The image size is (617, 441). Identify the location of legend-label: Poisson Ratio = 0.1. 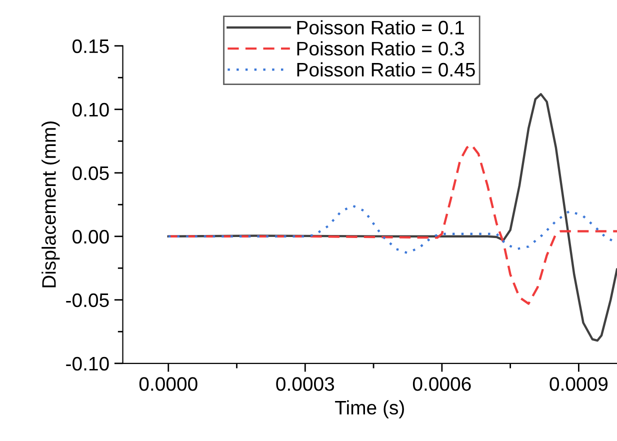
(380, 27).